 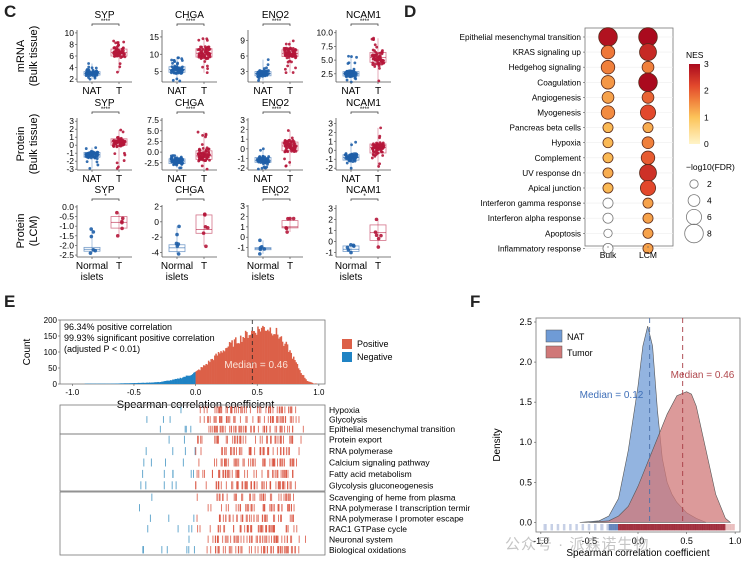 I want to click on legend-fdr-title: −log10(FDR), so click(x=710, y=167).